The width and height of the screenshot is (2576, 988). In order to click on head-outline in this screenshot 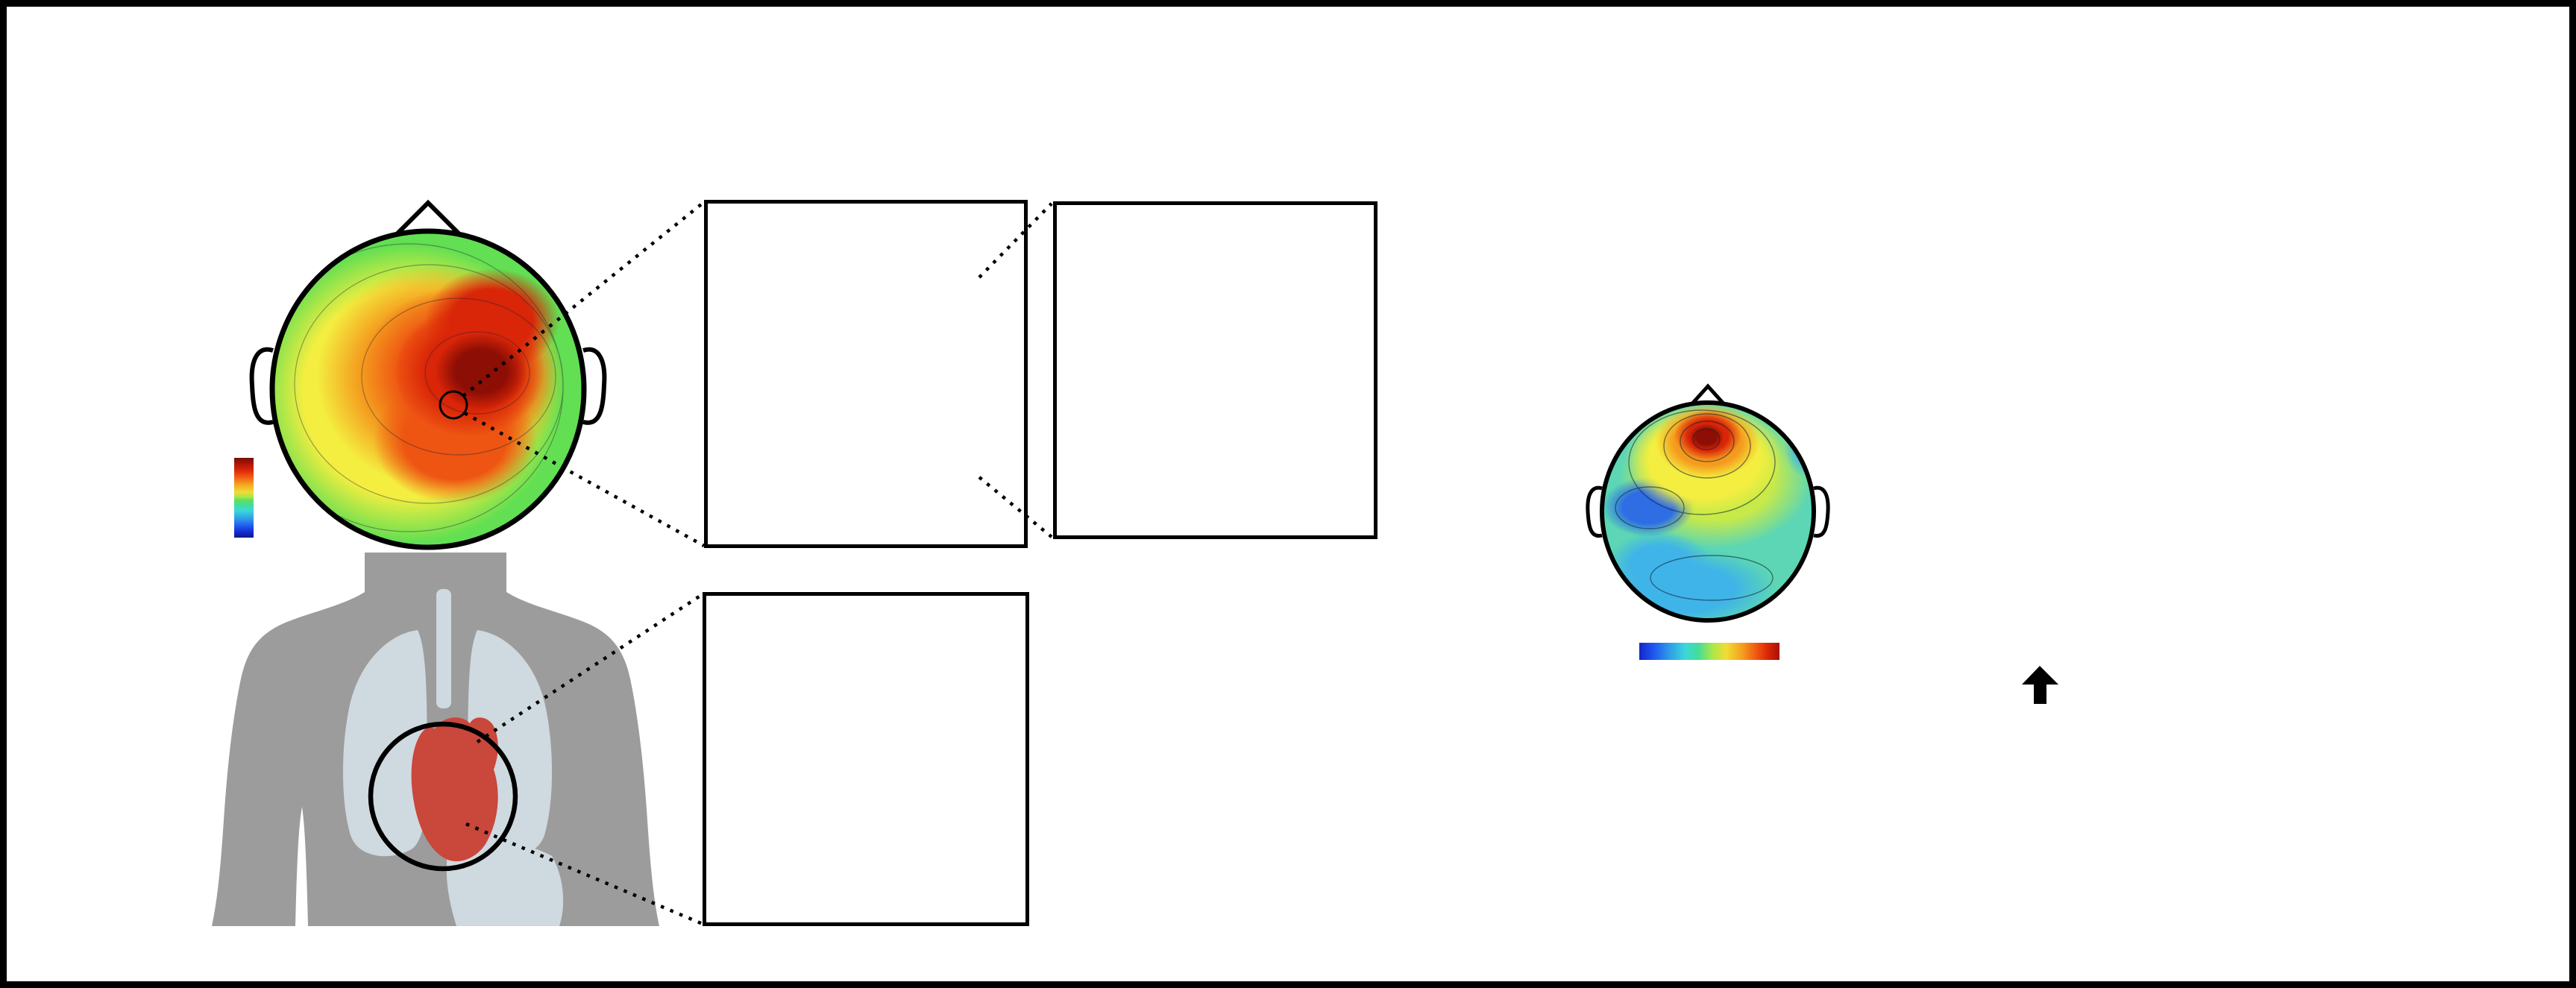, I will do `click(428, 389)`.